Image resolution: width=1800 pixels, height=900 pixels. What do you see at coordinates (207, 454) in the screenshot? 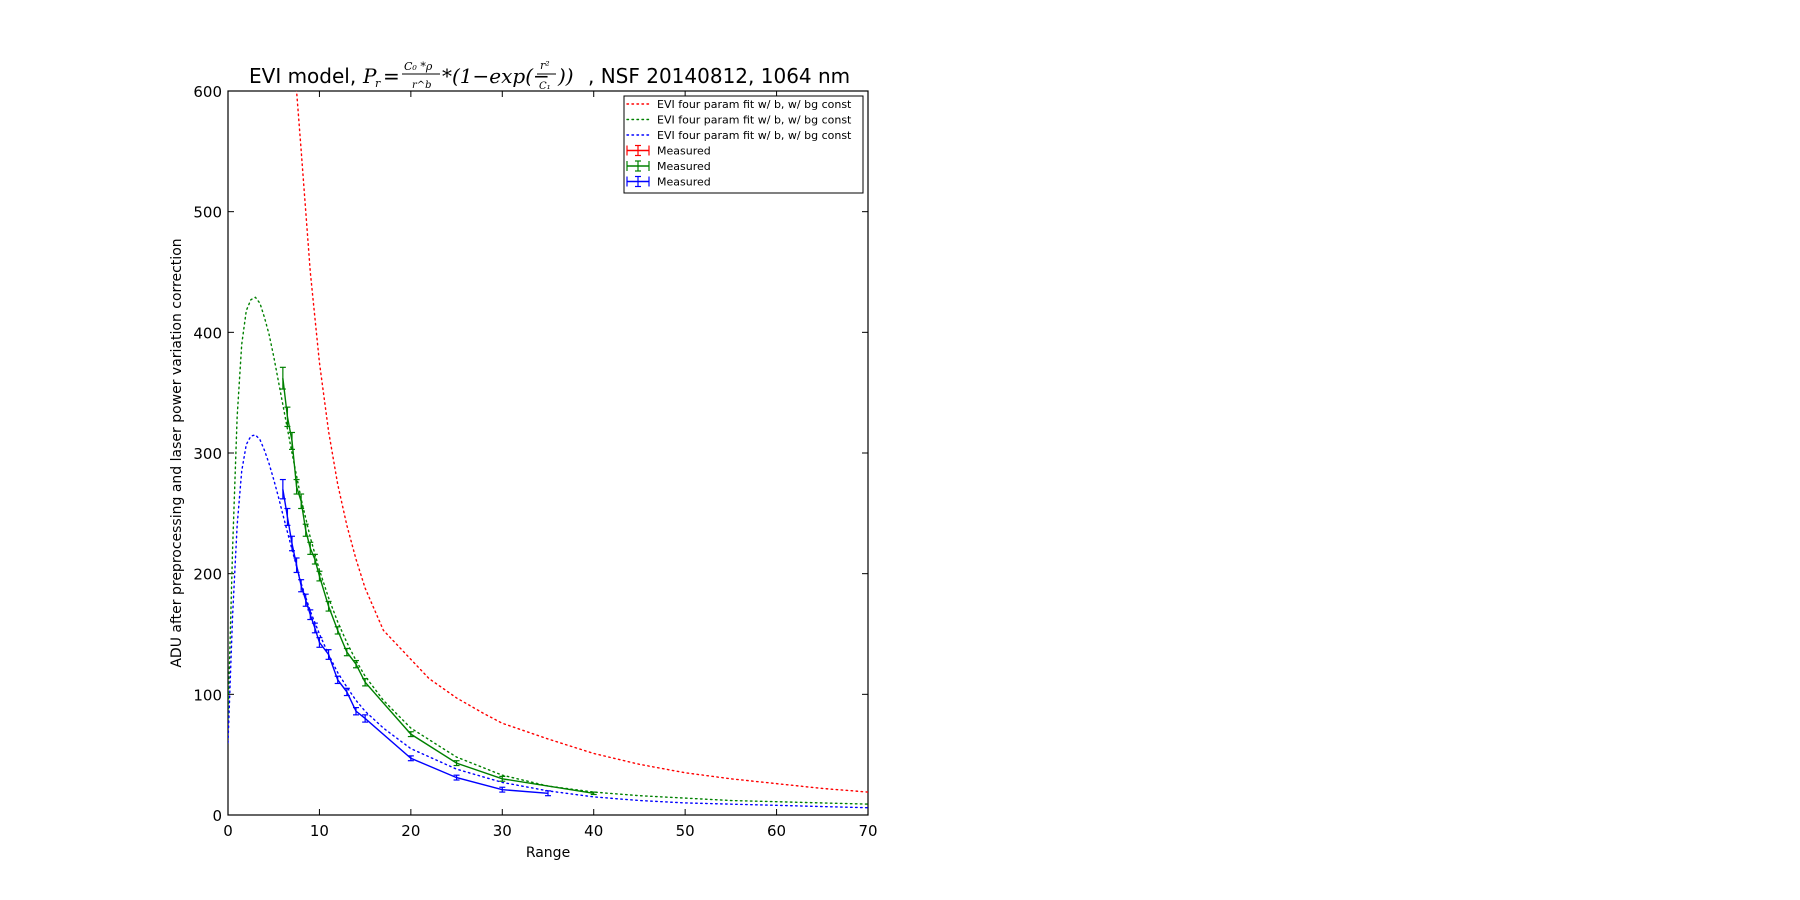
I see `y-tick-label: 300` at bounding box center [207, 454].